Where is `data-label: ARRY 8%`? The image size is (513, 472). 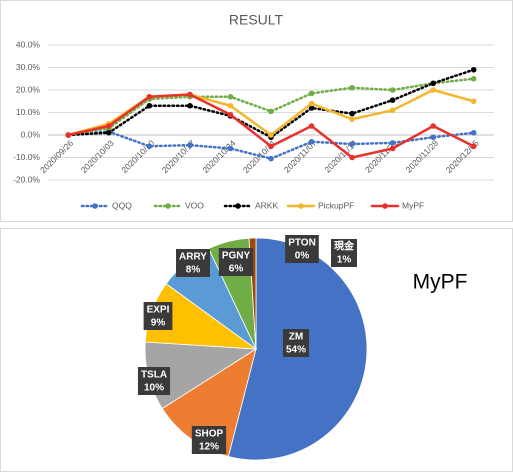
data-label: ARRY 8% is located at coordinates (193, 263).